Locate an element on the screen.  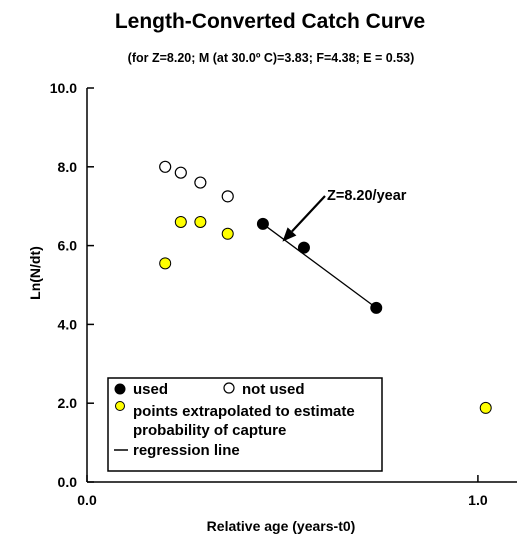
legend-box is located at coordinates (245, 424).